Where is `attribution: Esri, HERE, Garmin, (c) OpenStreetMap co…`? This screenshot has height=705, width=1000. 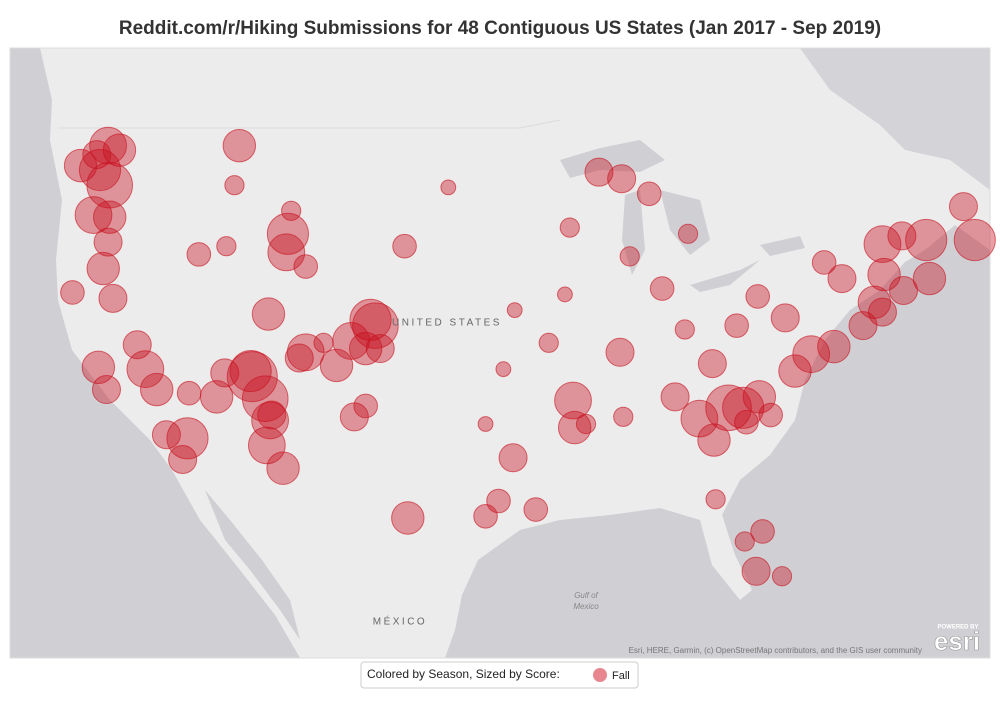
attribution: Esri, HERE, Garmin, (c) OpenStreetMap co… is located at coordinates (775, 650).